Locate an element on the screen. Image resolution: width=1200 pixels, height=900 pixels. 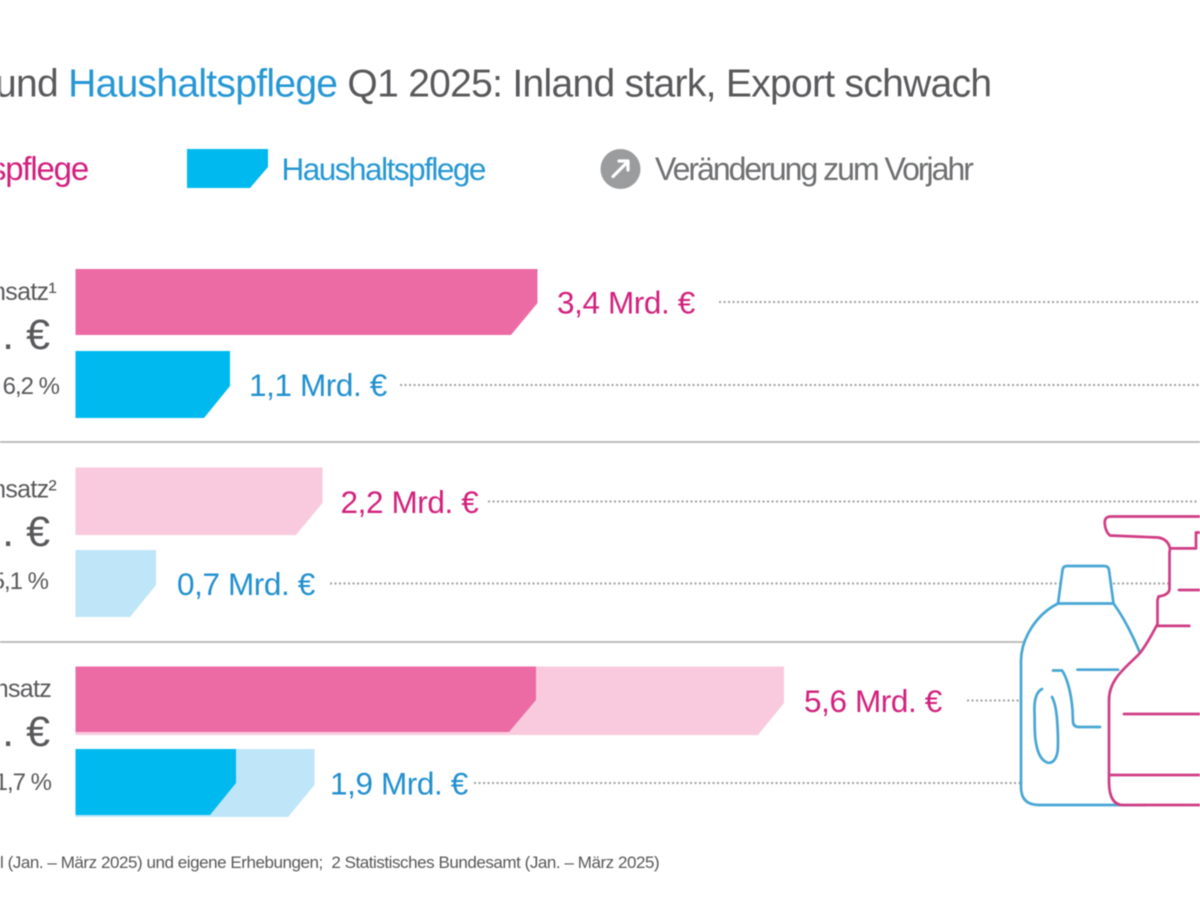
svg-text: Schönheitspflege is located at coordinates (44, 168).